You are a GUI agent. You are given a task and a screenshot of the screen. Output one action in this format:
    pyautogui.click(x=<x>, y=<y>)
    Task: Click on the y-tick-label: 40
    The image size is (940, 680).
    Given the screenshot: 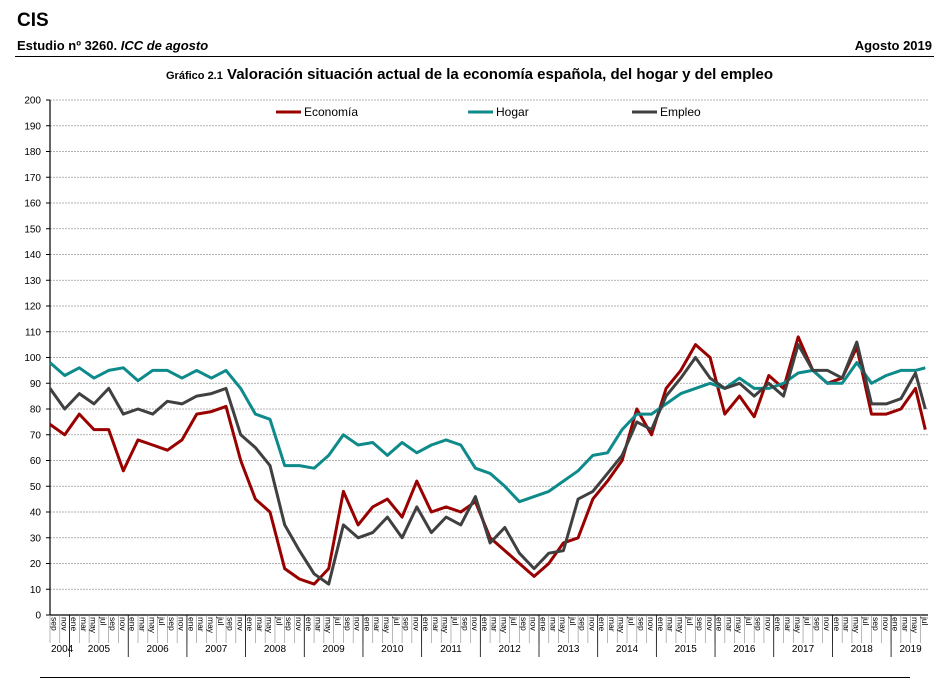 What is the action you would take?
    pyautogui.click(x=36, y=513)
    